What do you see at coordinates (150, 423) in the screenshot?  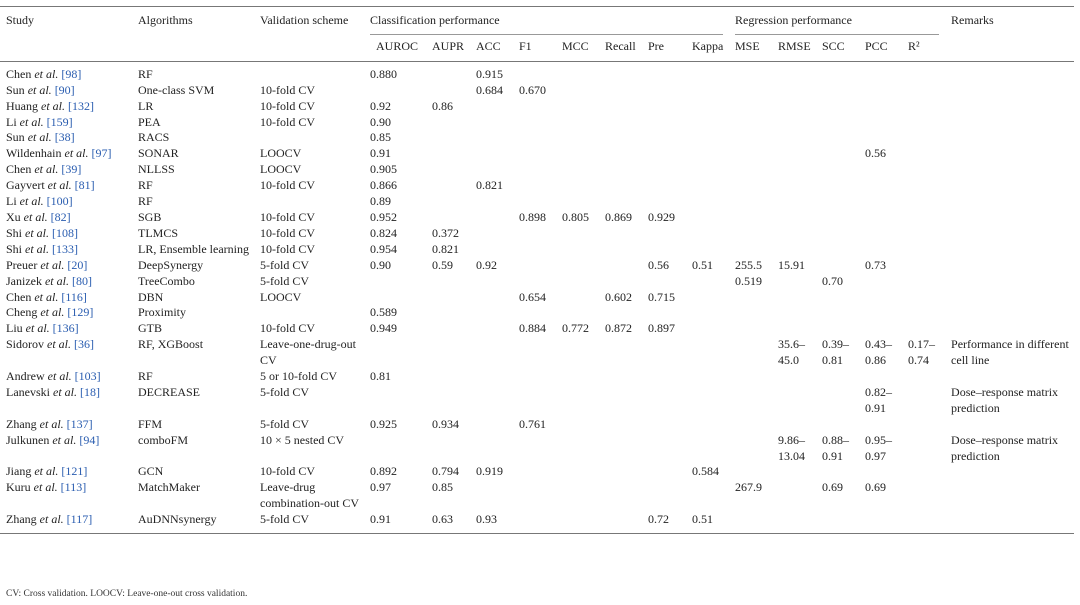 I see `table-cell: FFM` at bounding box center [150, 423].